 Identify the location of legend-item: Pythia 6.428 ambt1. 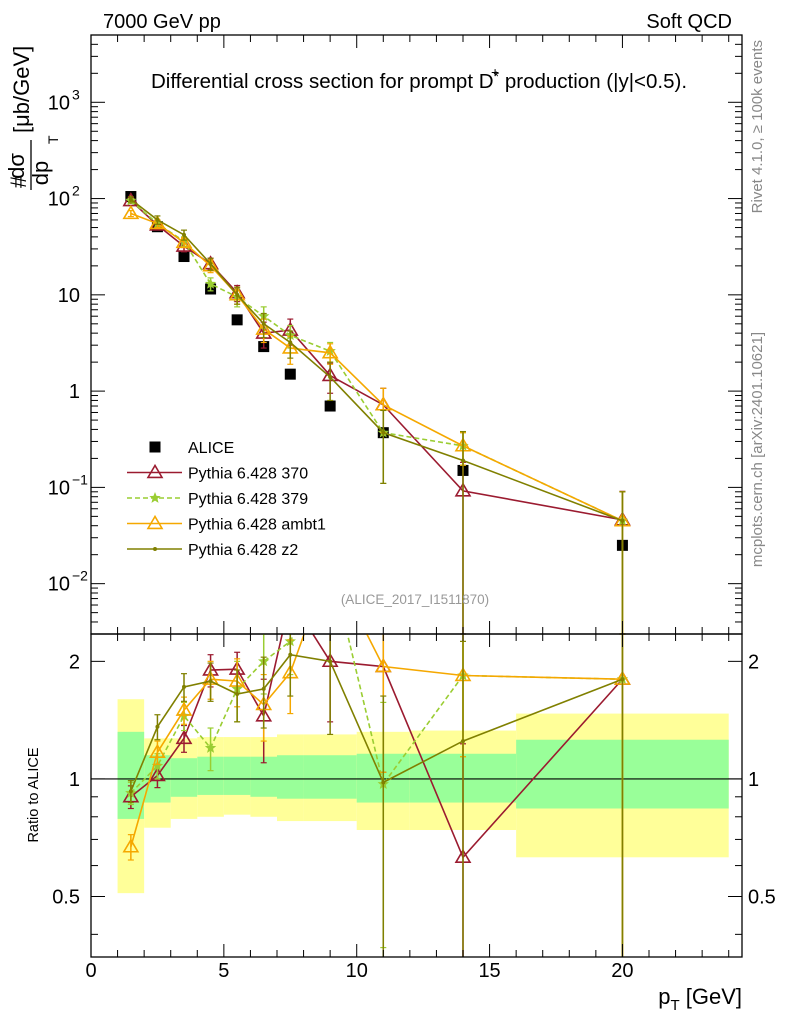
(226, 524).